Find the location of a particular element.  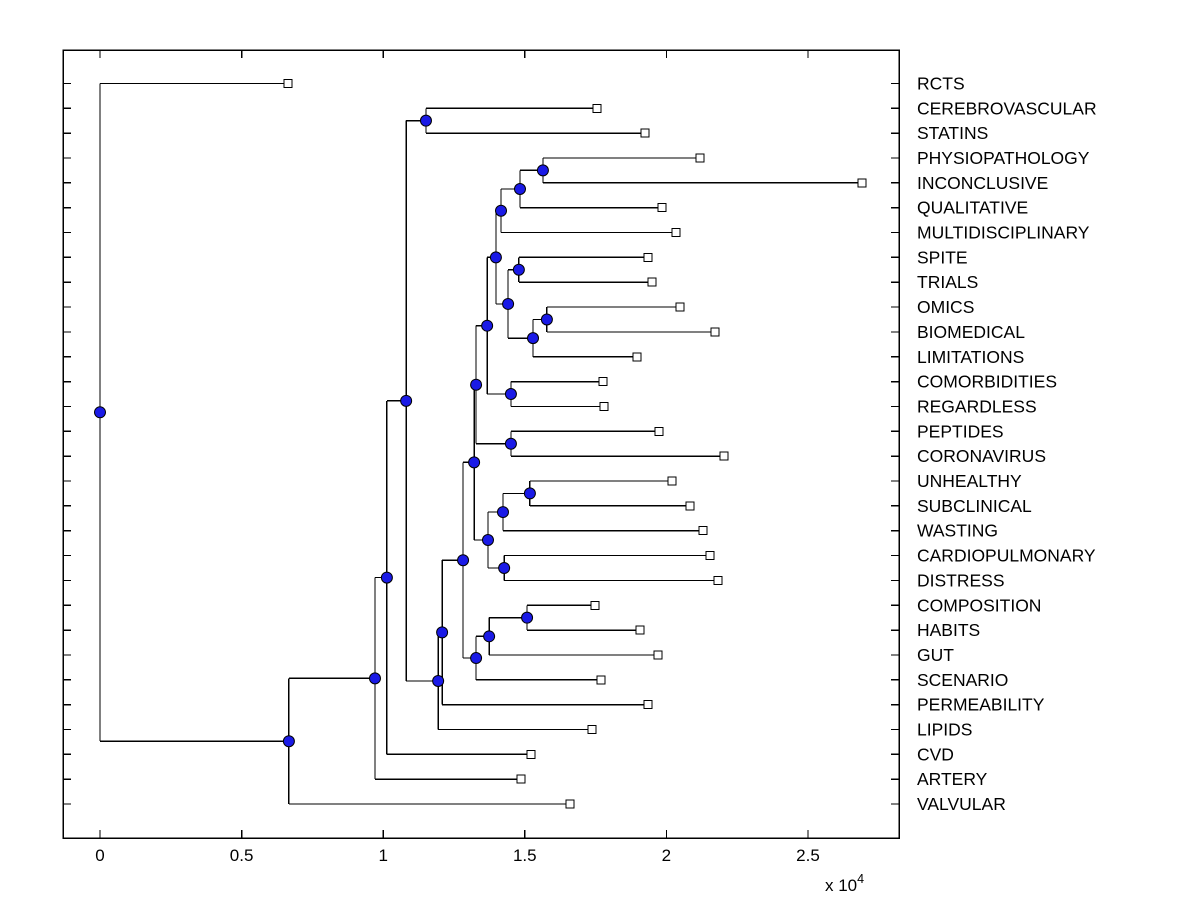

axis-scale-label: x 104 is located at coordinates (844, 883).